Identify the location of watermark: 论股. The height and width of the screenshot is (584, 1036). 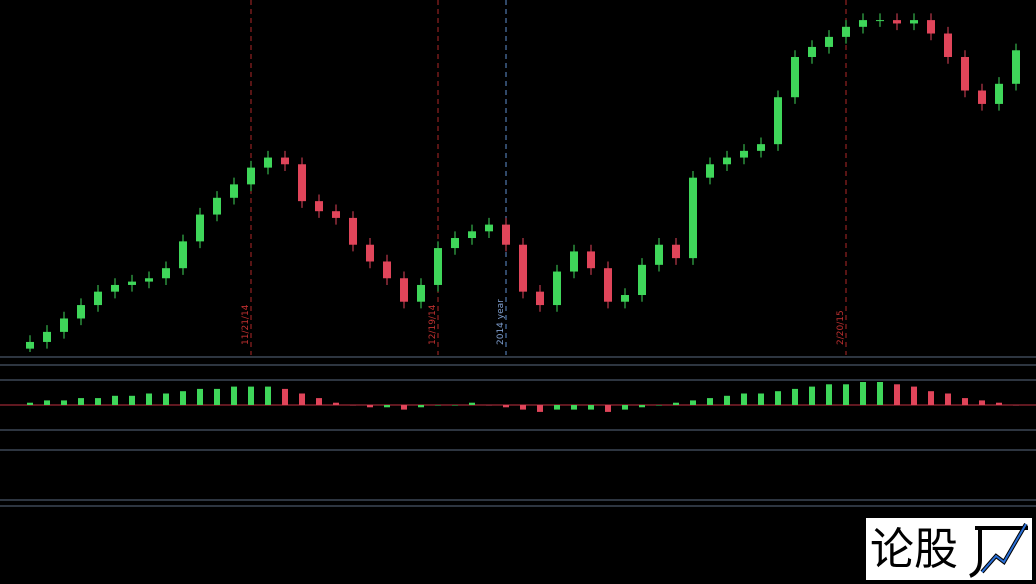
(949, 549).